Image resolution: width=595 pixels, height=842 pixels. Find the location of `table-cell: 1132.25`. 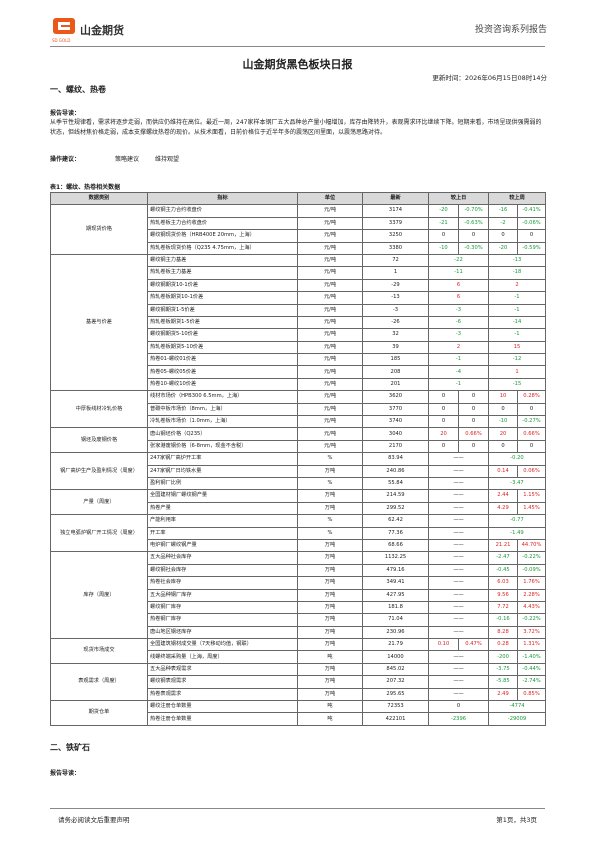

table-cell: 1132.25 is located at coordinates (395, 558).